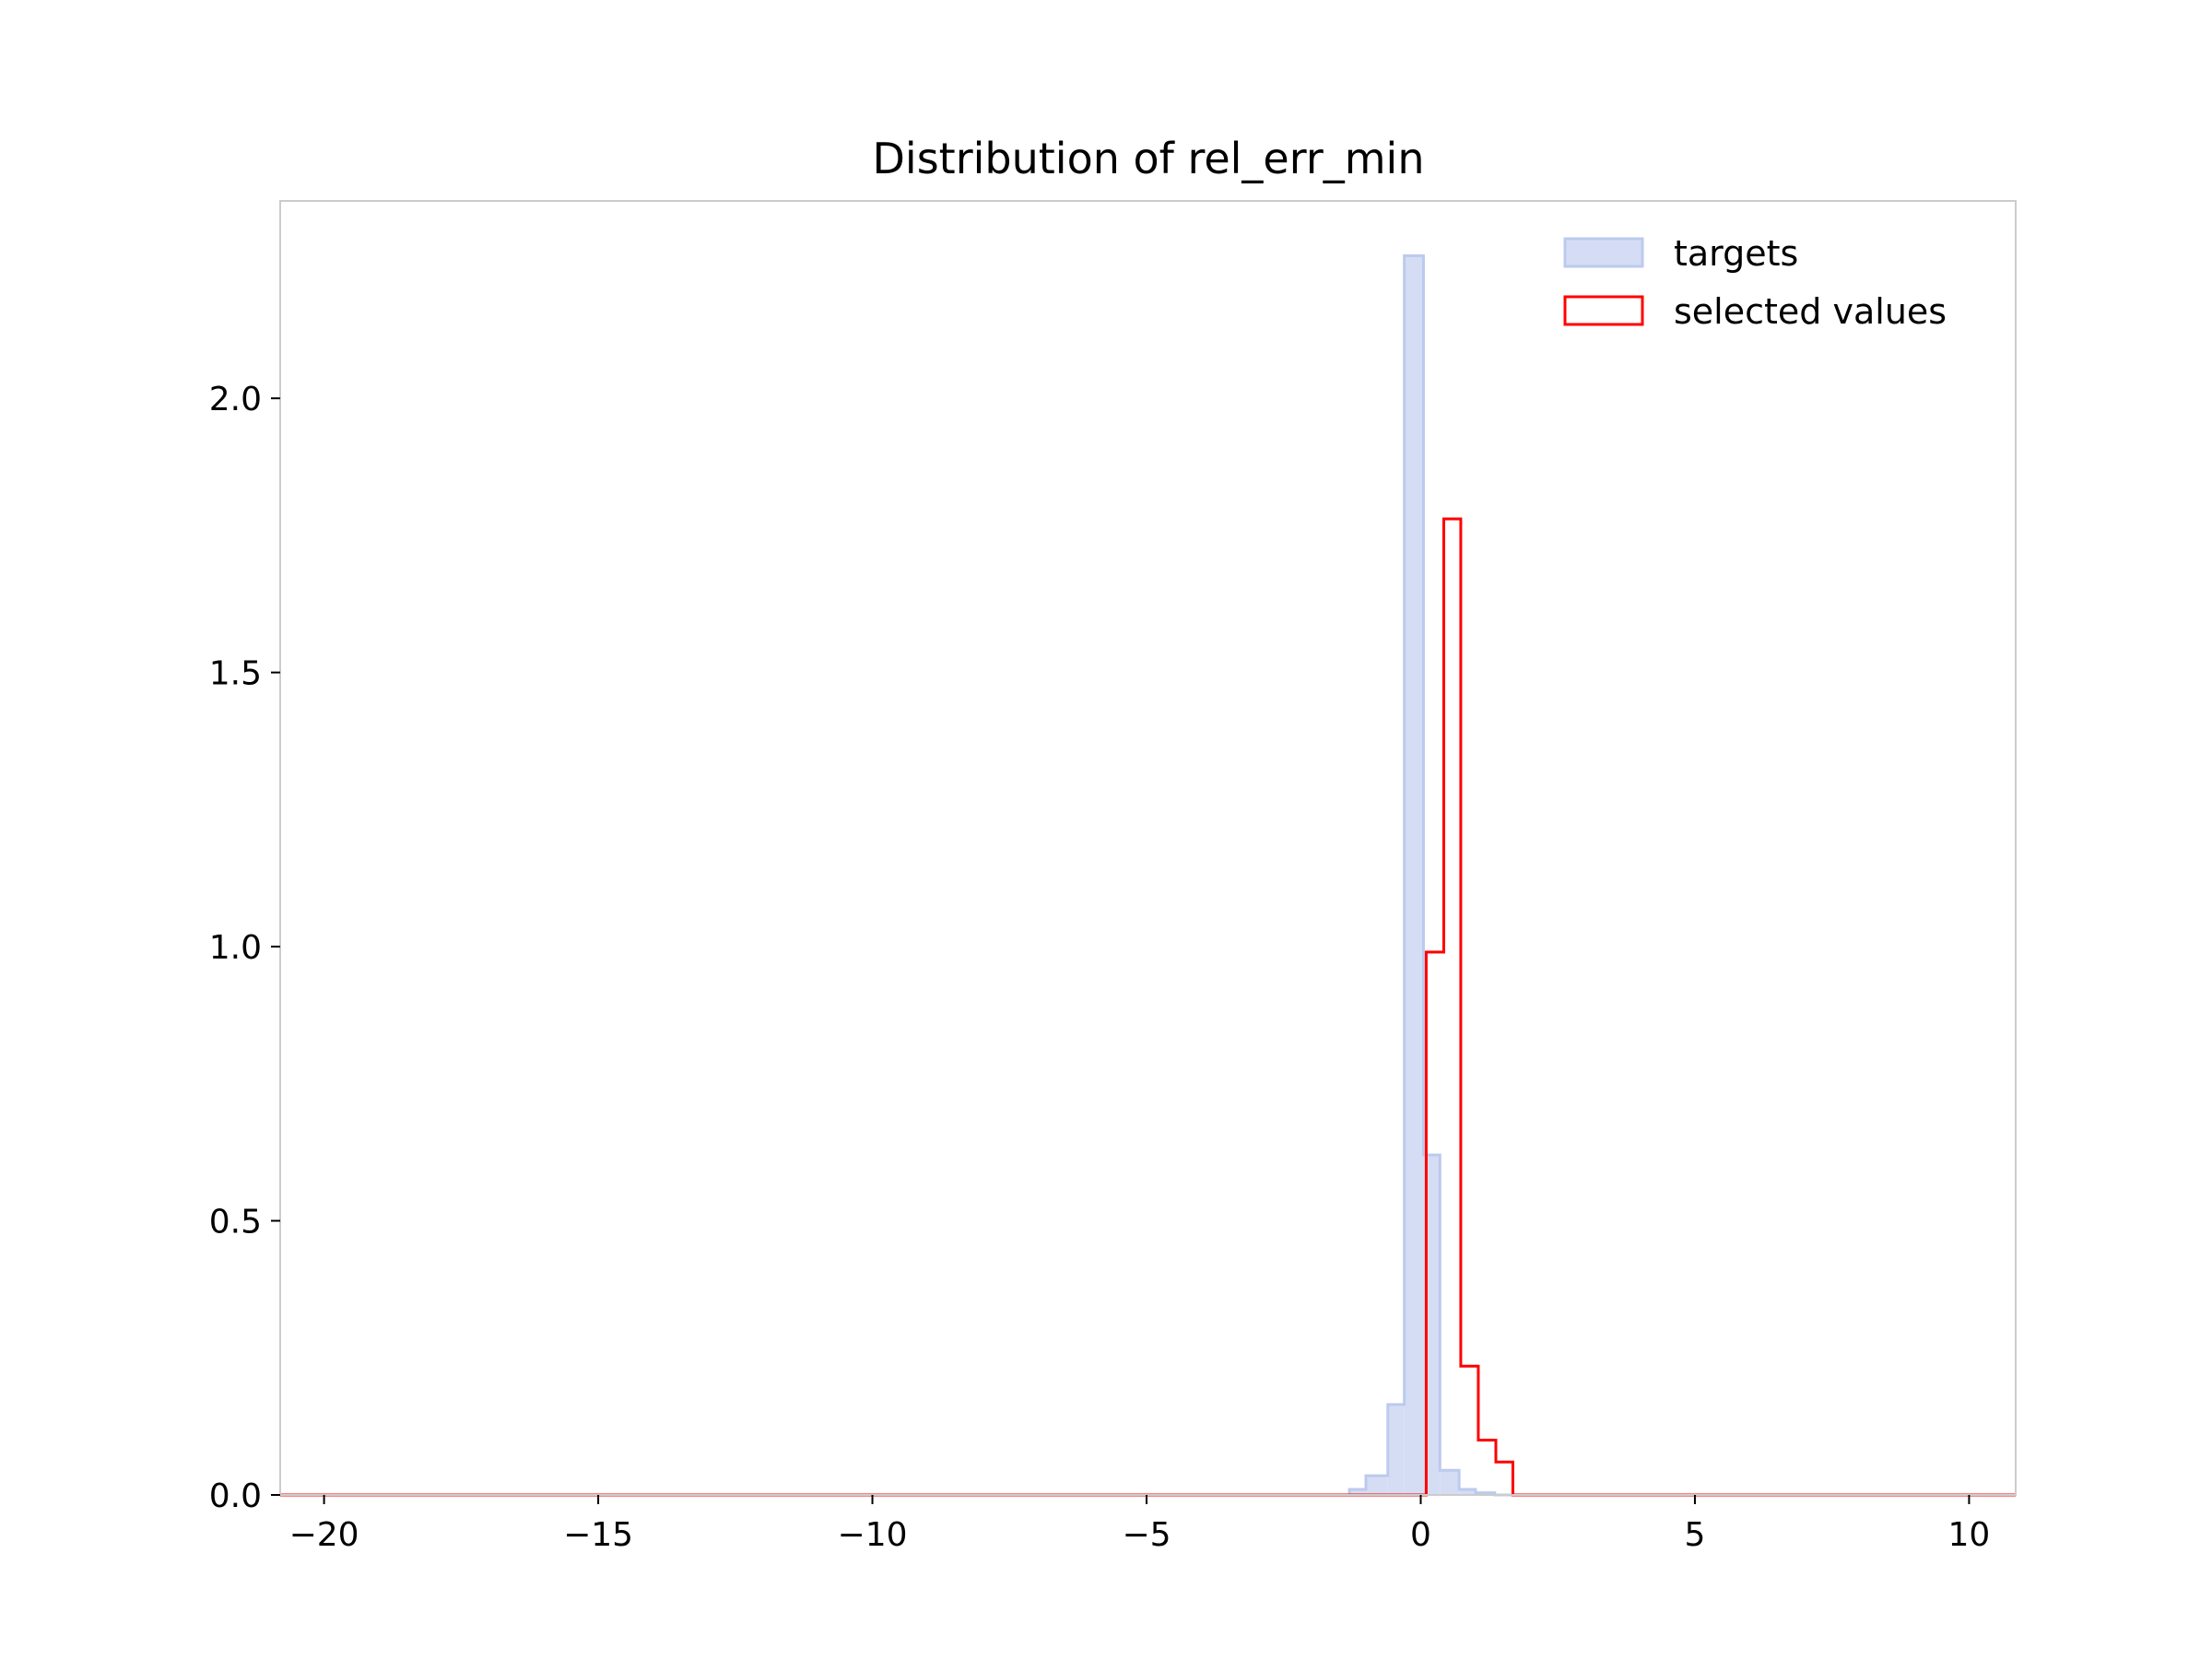 The height and width of the screenshot is (1659, 2212). Describe the element at coordinates (1146, 1535) in the screenshot. I see `x-tick-label: −5` at that location.